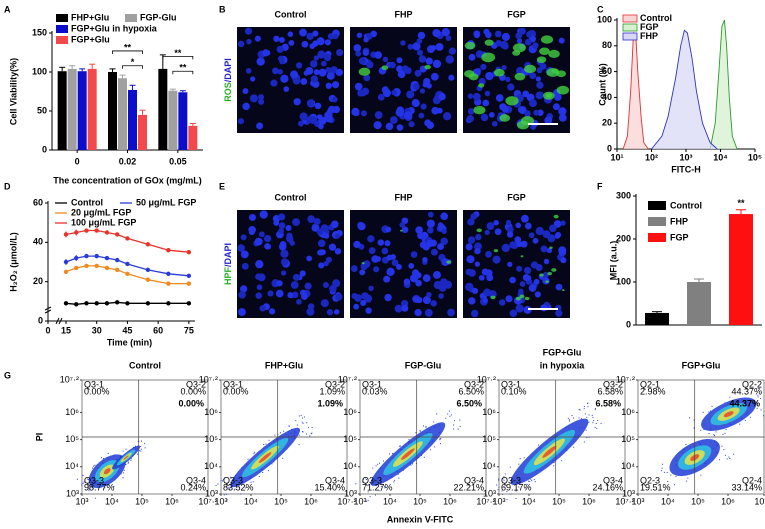 The width and height of the screenshot is (765, 529). I want to click on panel-letter: F, so click(600, 186).